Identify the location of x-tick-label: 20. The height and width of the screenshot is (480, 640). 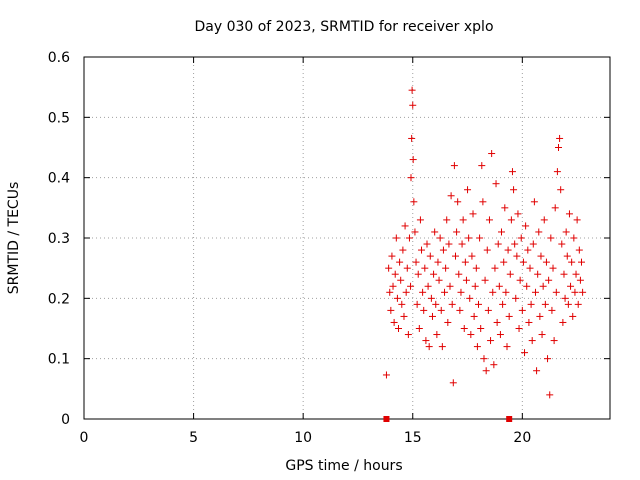
(522, 438).